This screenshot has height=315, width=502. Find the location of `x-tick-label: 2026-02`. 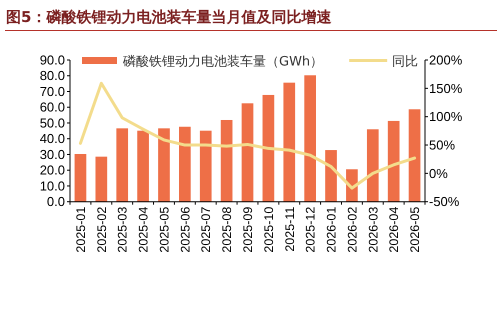

x-tick-label: 2026-02 is located at coordinates (352, 229).